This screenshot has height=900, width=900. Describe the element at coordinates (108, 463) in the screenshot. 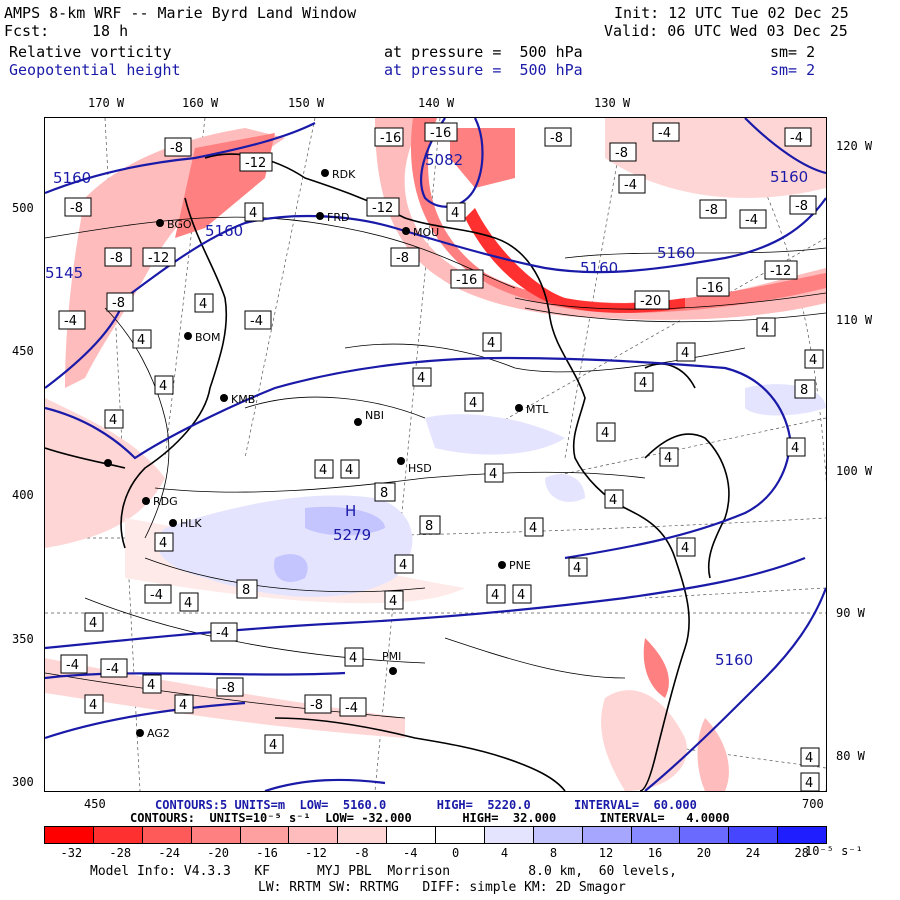

I see `station-dot-unlabeled` at that location.